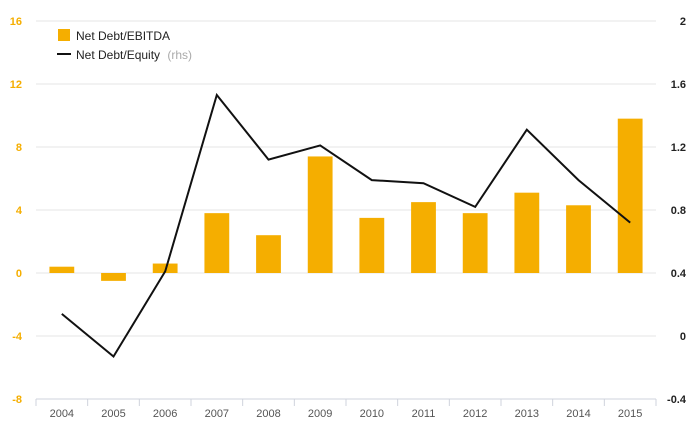 The height and width of the screenshot is (433, 700). Describe the element at coordinates (179, 55) in the screenshot. I see `legend-label-equity-suffix: (rhs)` at that location.